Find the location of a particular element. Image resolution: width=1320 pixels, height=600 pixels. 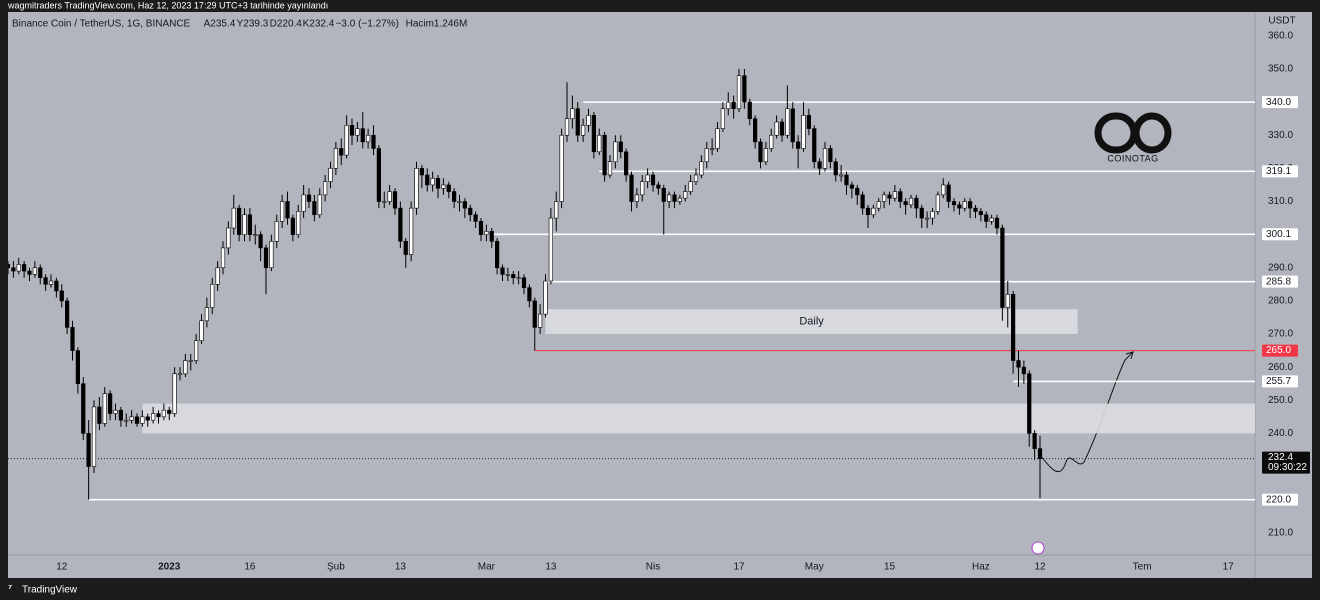

ohlc-label: K232.4 is located at coordinates (319, 24).